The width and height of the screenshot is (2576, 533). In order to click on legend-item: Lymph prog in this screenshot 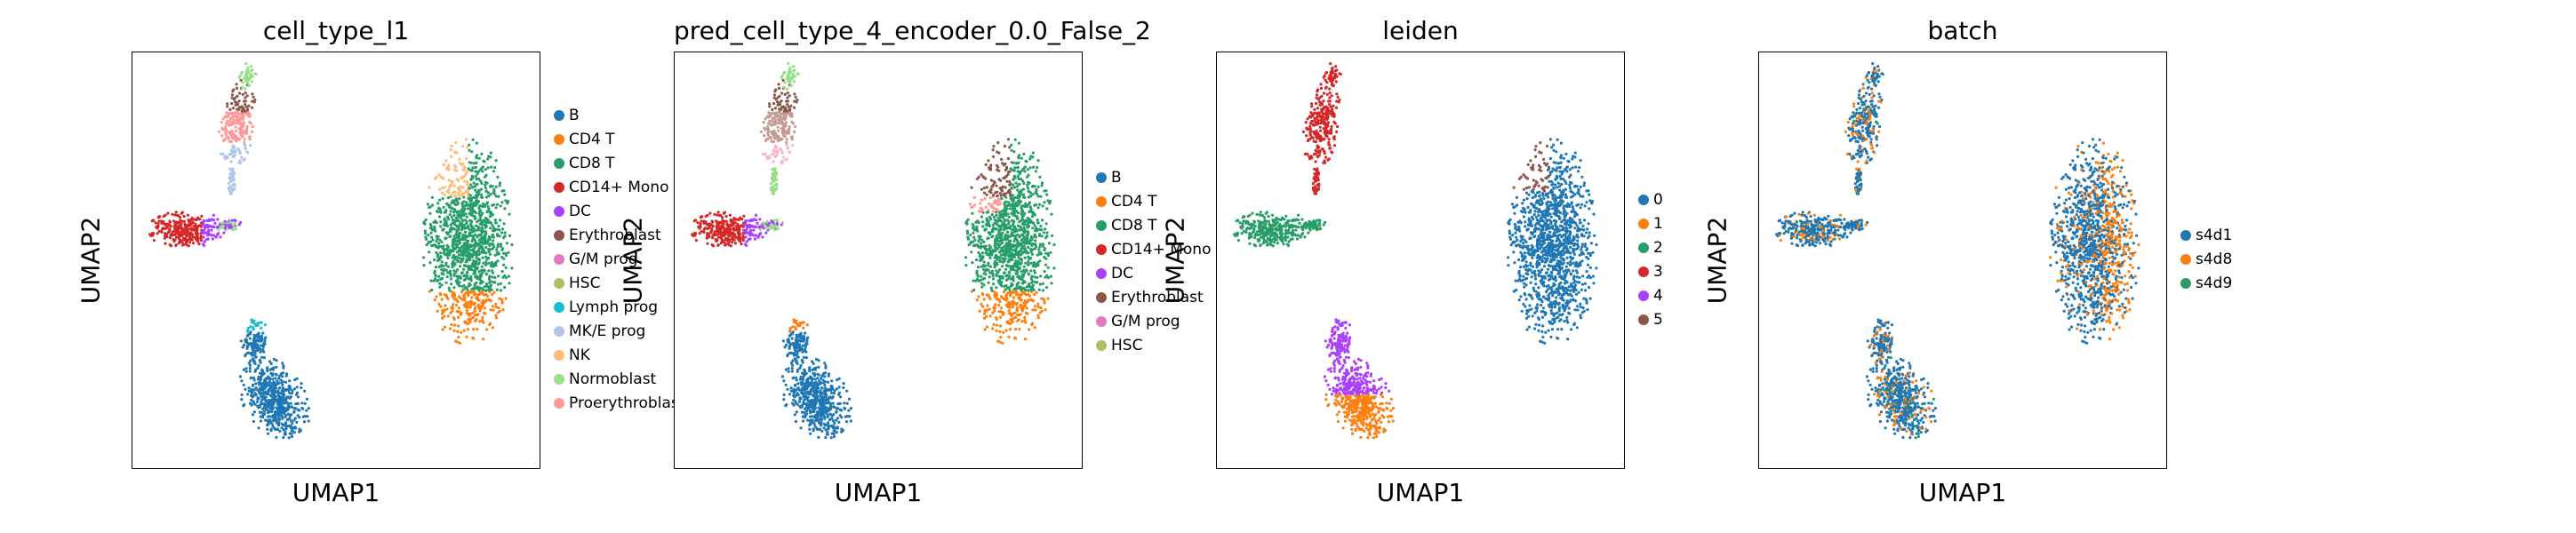, I will do `click(606, 307)`.